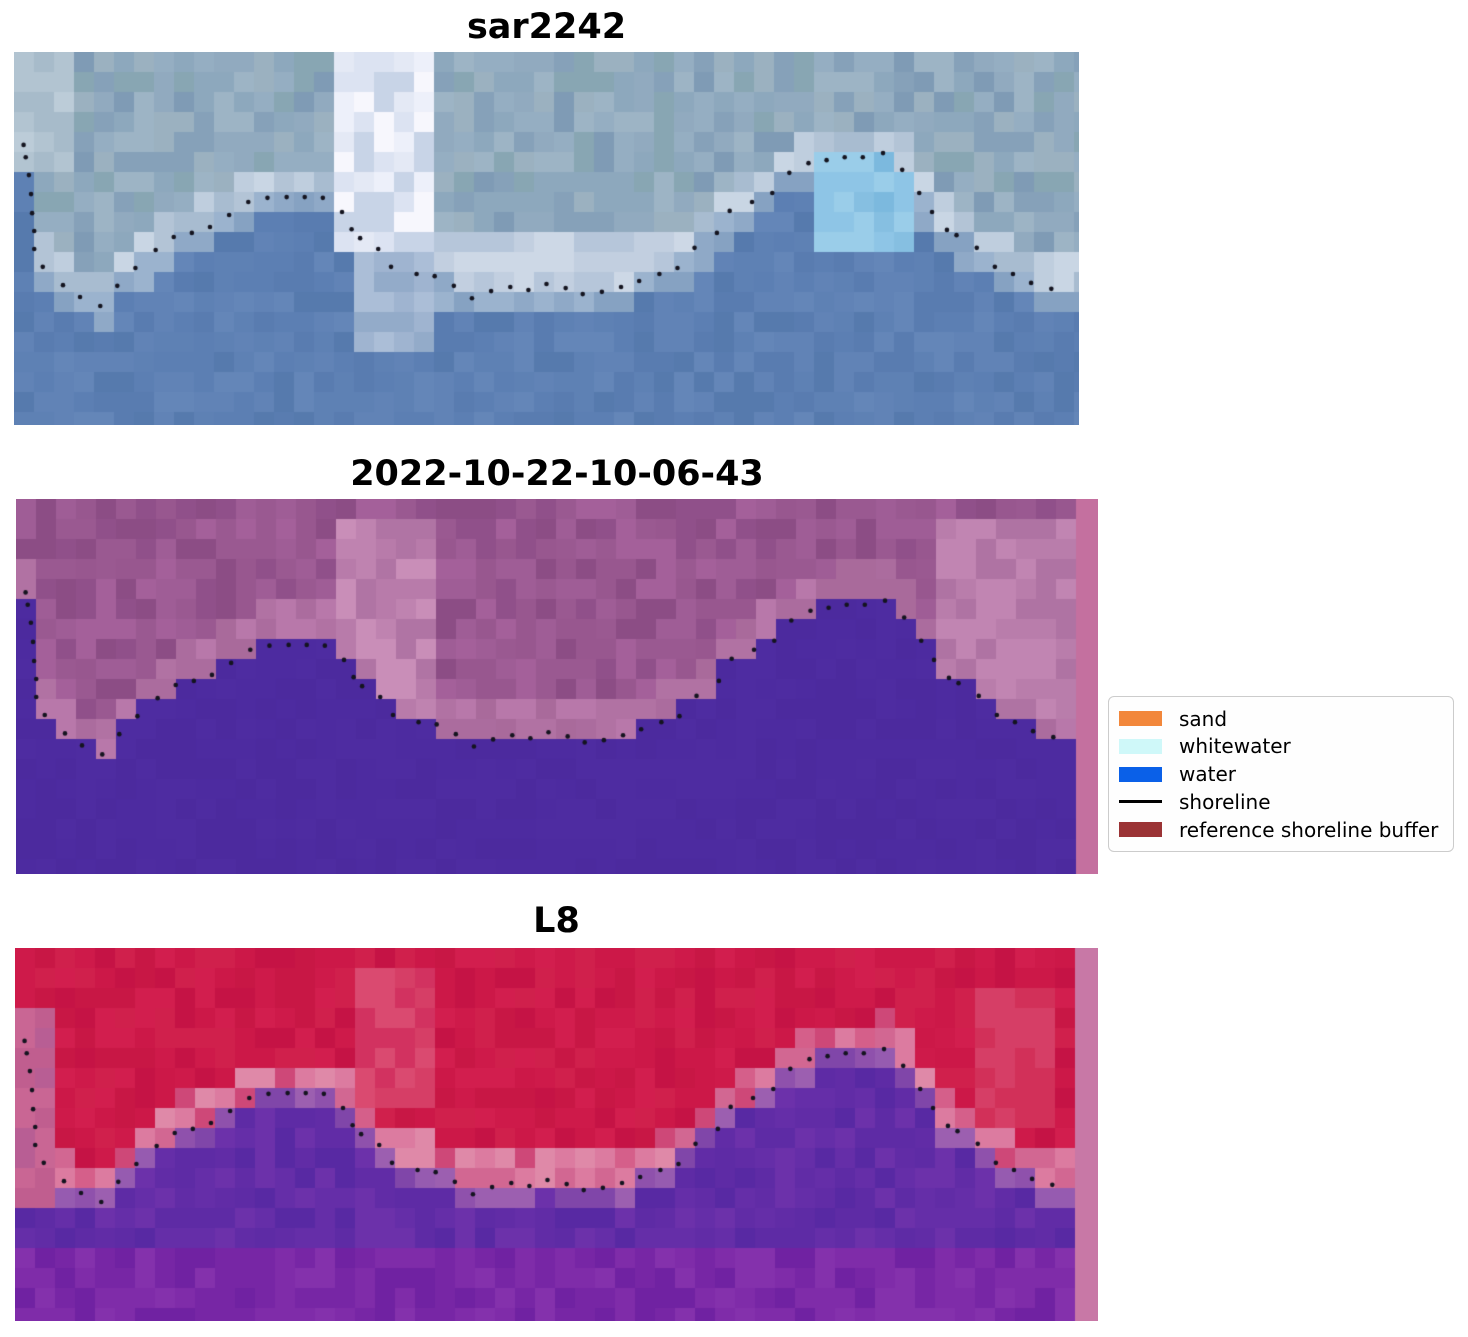  What do you see at coordinates (546, 27) in the screenshot?
I see `panel-title-sar2242: sar2242` at bounding box center [546, 27].